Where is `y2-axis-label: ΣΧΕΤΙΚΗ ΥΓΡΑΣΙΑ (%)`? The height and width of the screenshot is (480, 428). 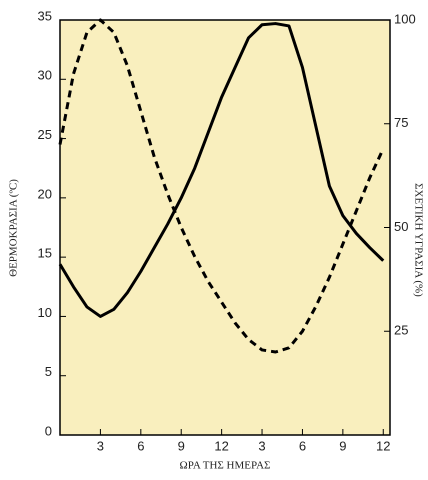
y2-axis-label: ΣΧΕΤΙΚΗ ΥΓΡΑΣΙΑ (%) is located at coordinates (418, 240).